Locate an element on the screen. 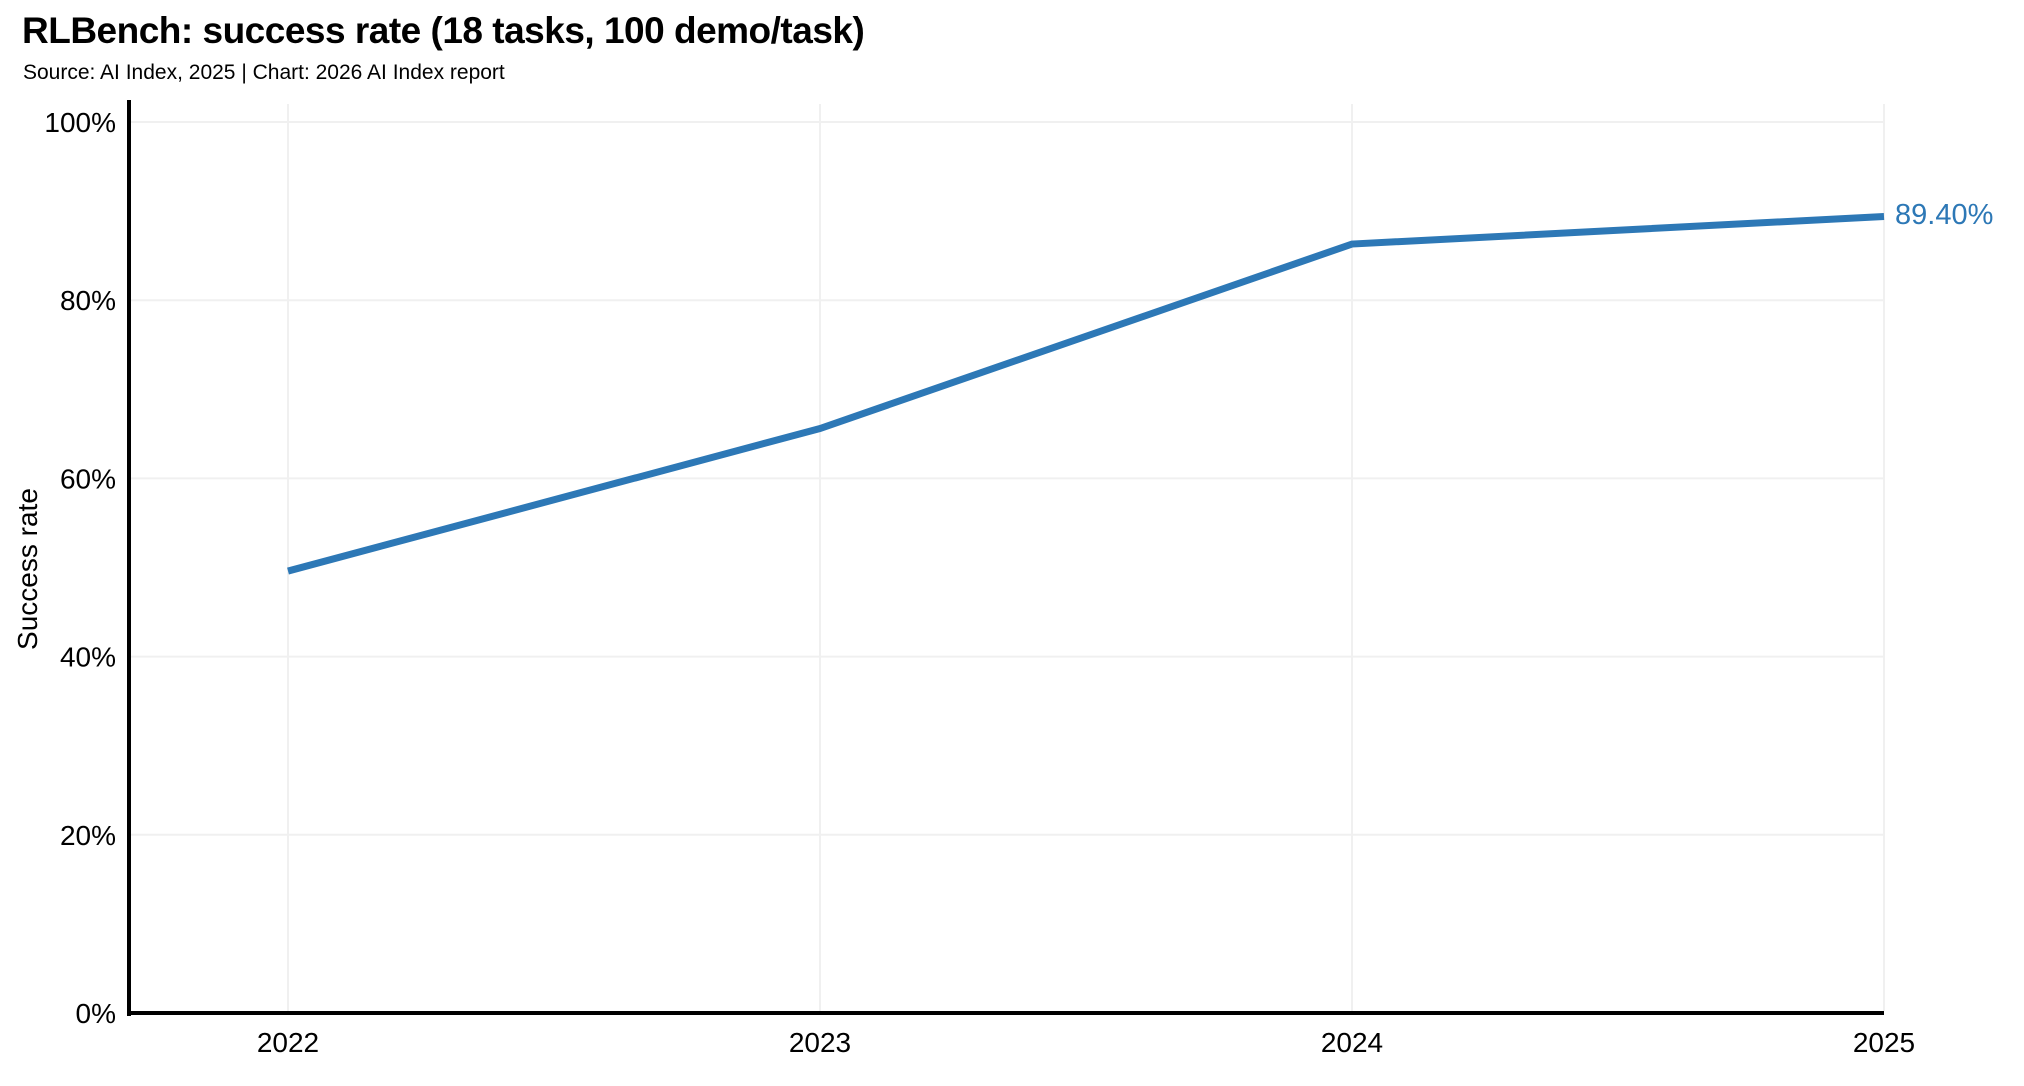 This screenshot has width=2024, height=1086. x-tick-label: 2025 is located at coordinates (1884, 1042).